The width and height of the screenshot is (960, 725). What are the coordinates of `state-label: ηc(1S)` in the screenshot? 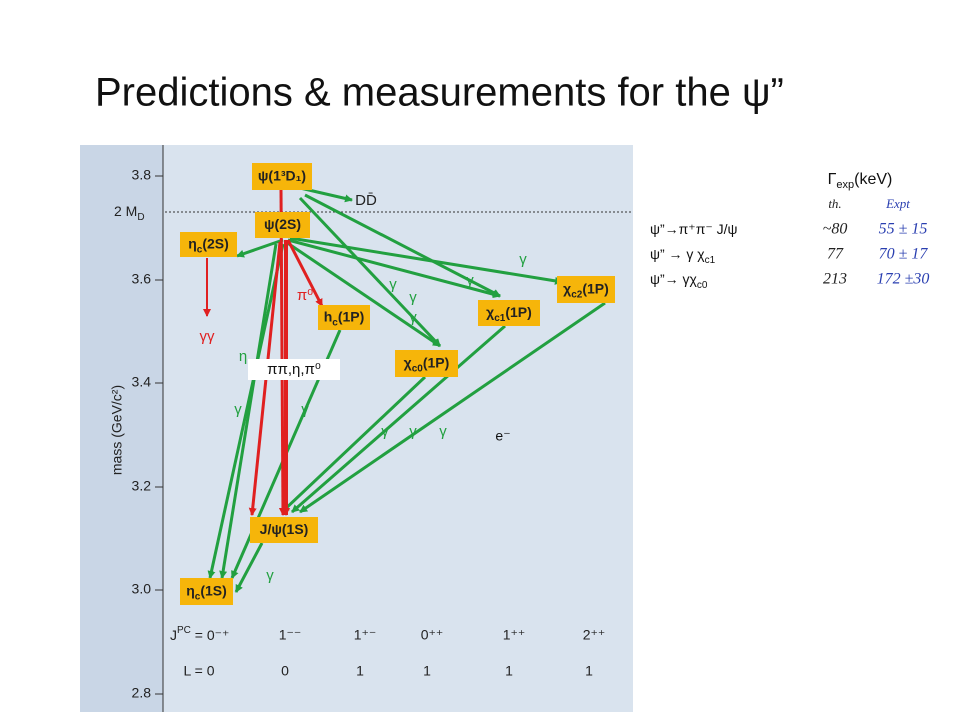 It's located at (206, 592).